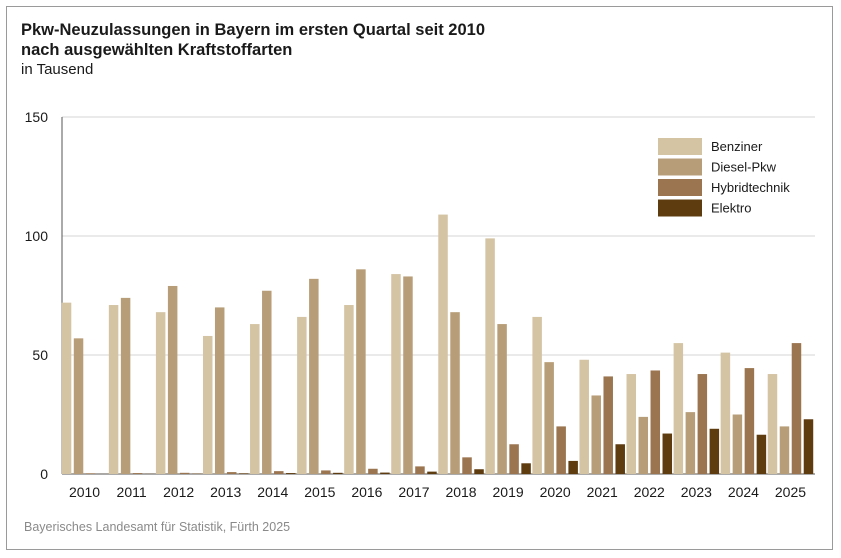 This screenshot has height=558, width=841. Describe the element at coordinates (396, 374) in the screenshot. I see `bar-benziner-2017` at that location.